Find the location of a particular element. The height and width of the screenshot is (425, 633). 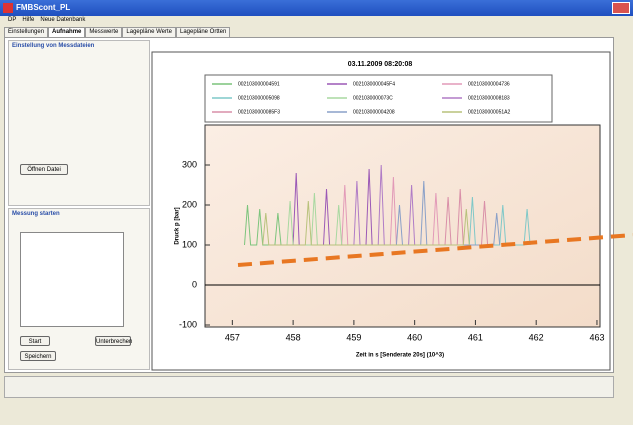

stop-button: Unterbrechen is located at coordinates (113, 341).